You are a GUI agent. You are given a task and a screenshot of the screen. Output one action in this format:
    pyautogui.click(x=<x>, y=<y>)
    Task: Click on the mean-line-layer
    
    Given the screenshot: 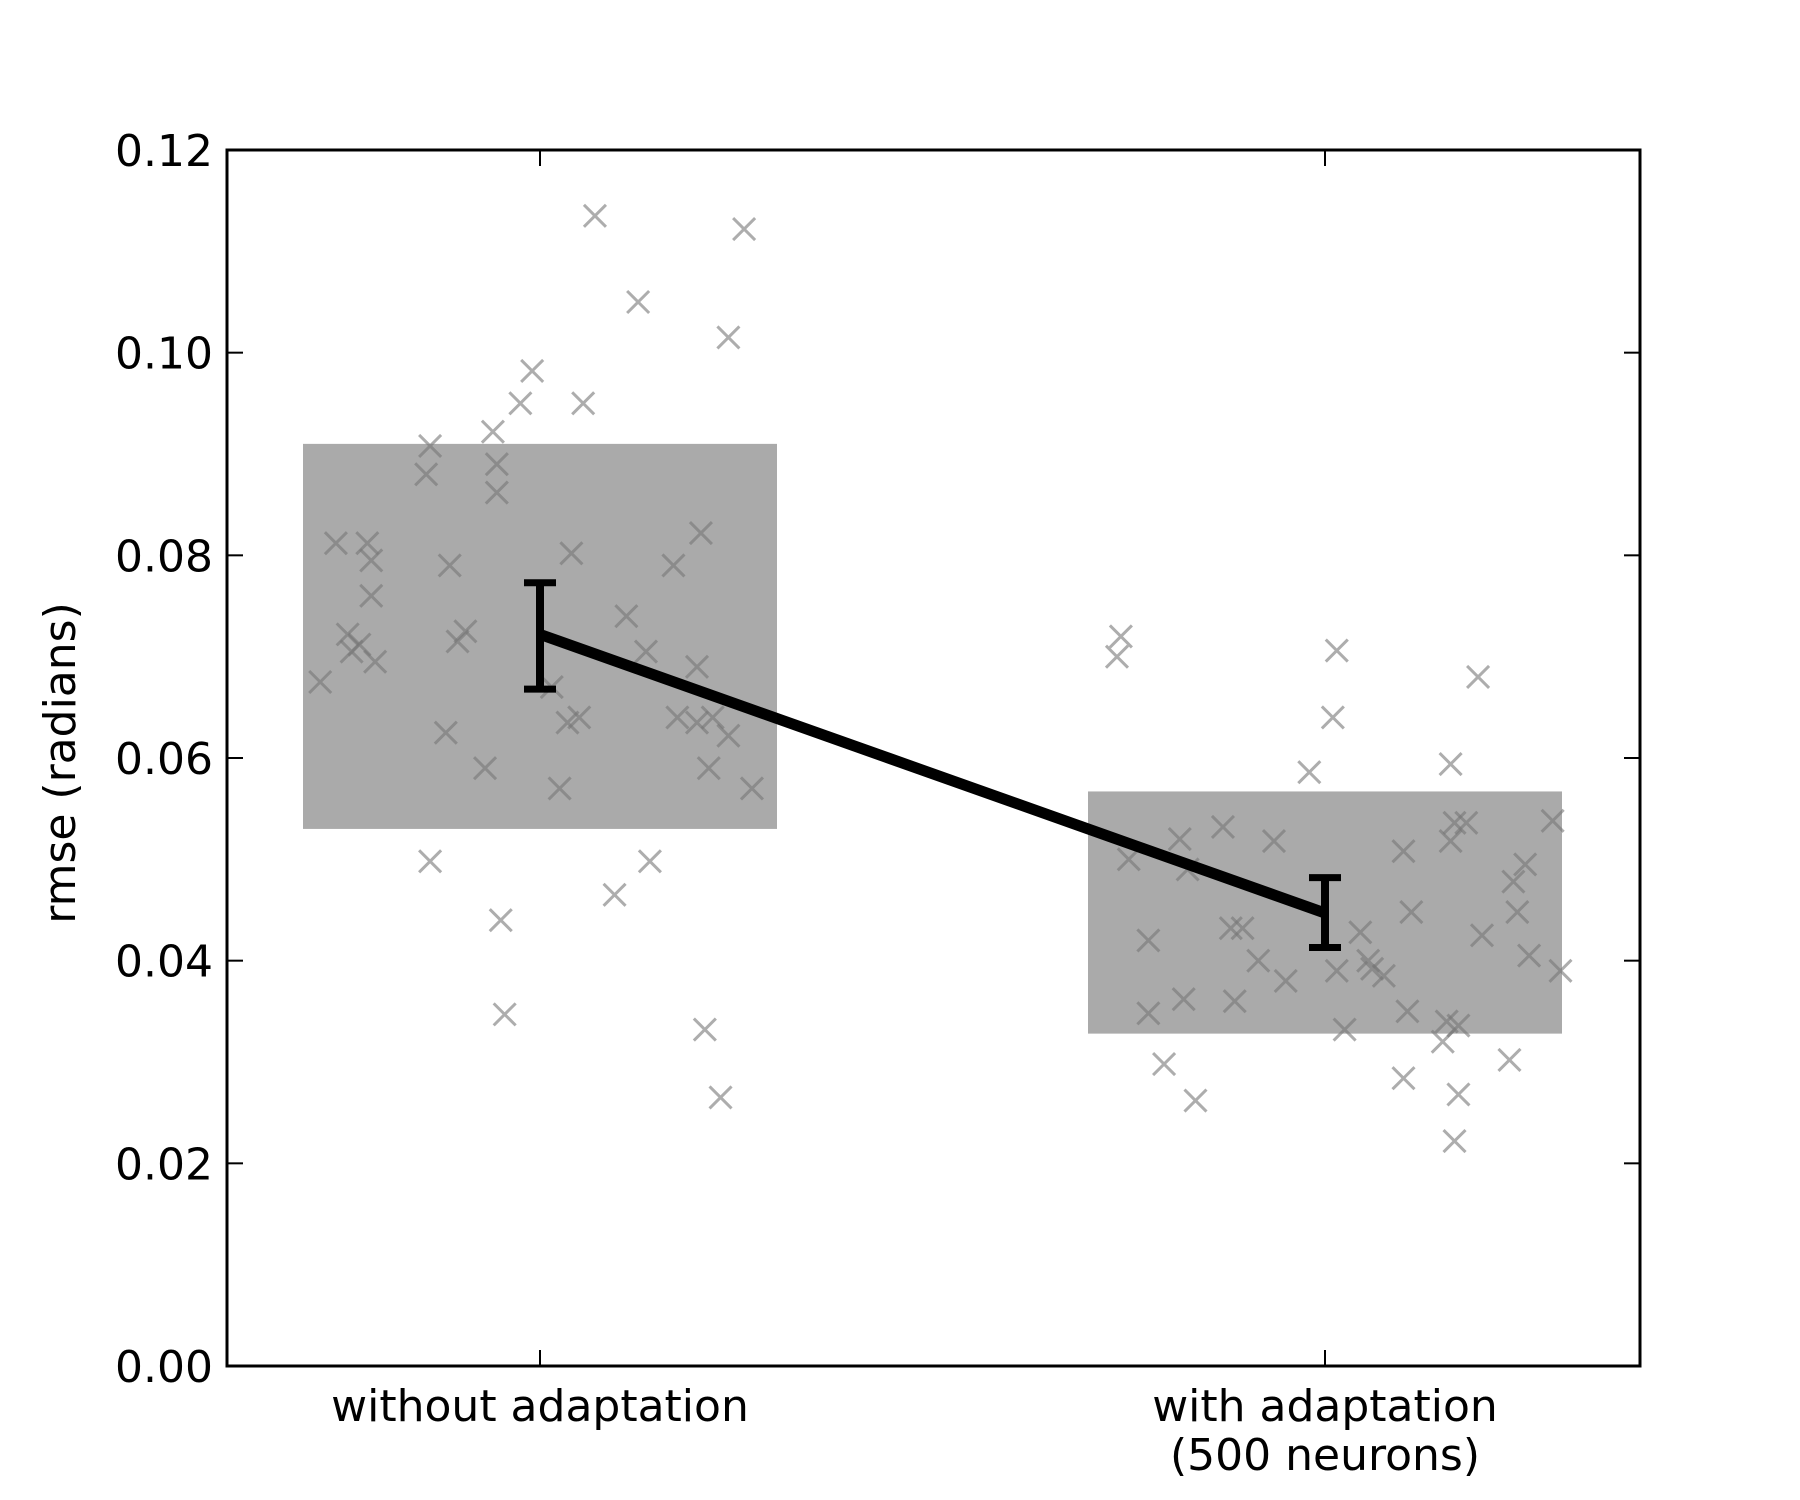 What is the action you would take?
    pyautogui.click(x=932, y=765)
    